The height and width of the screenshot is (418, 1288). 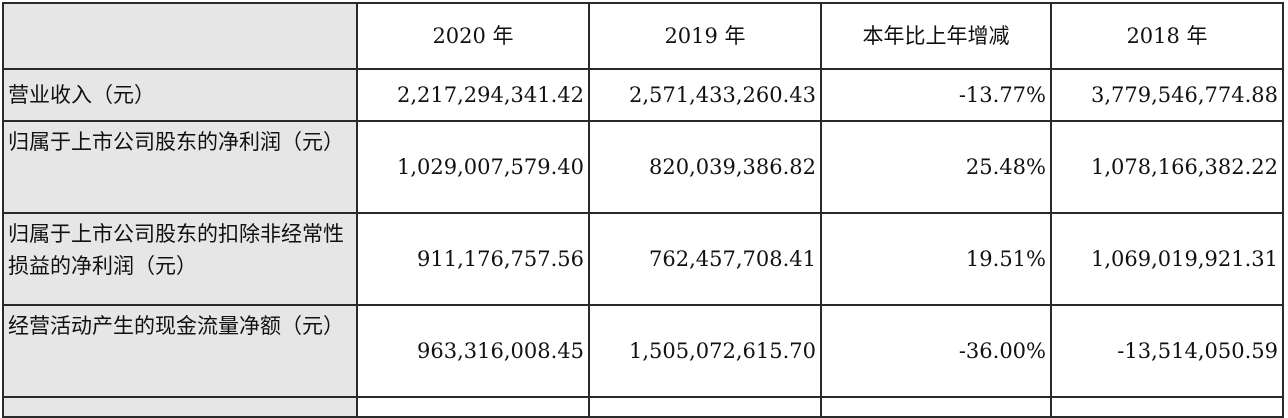 What do you see at coordinates (473, 259) in the screenshot?
I see `cell-2020: 911,176,757.56` at bounding box center [473, 259].